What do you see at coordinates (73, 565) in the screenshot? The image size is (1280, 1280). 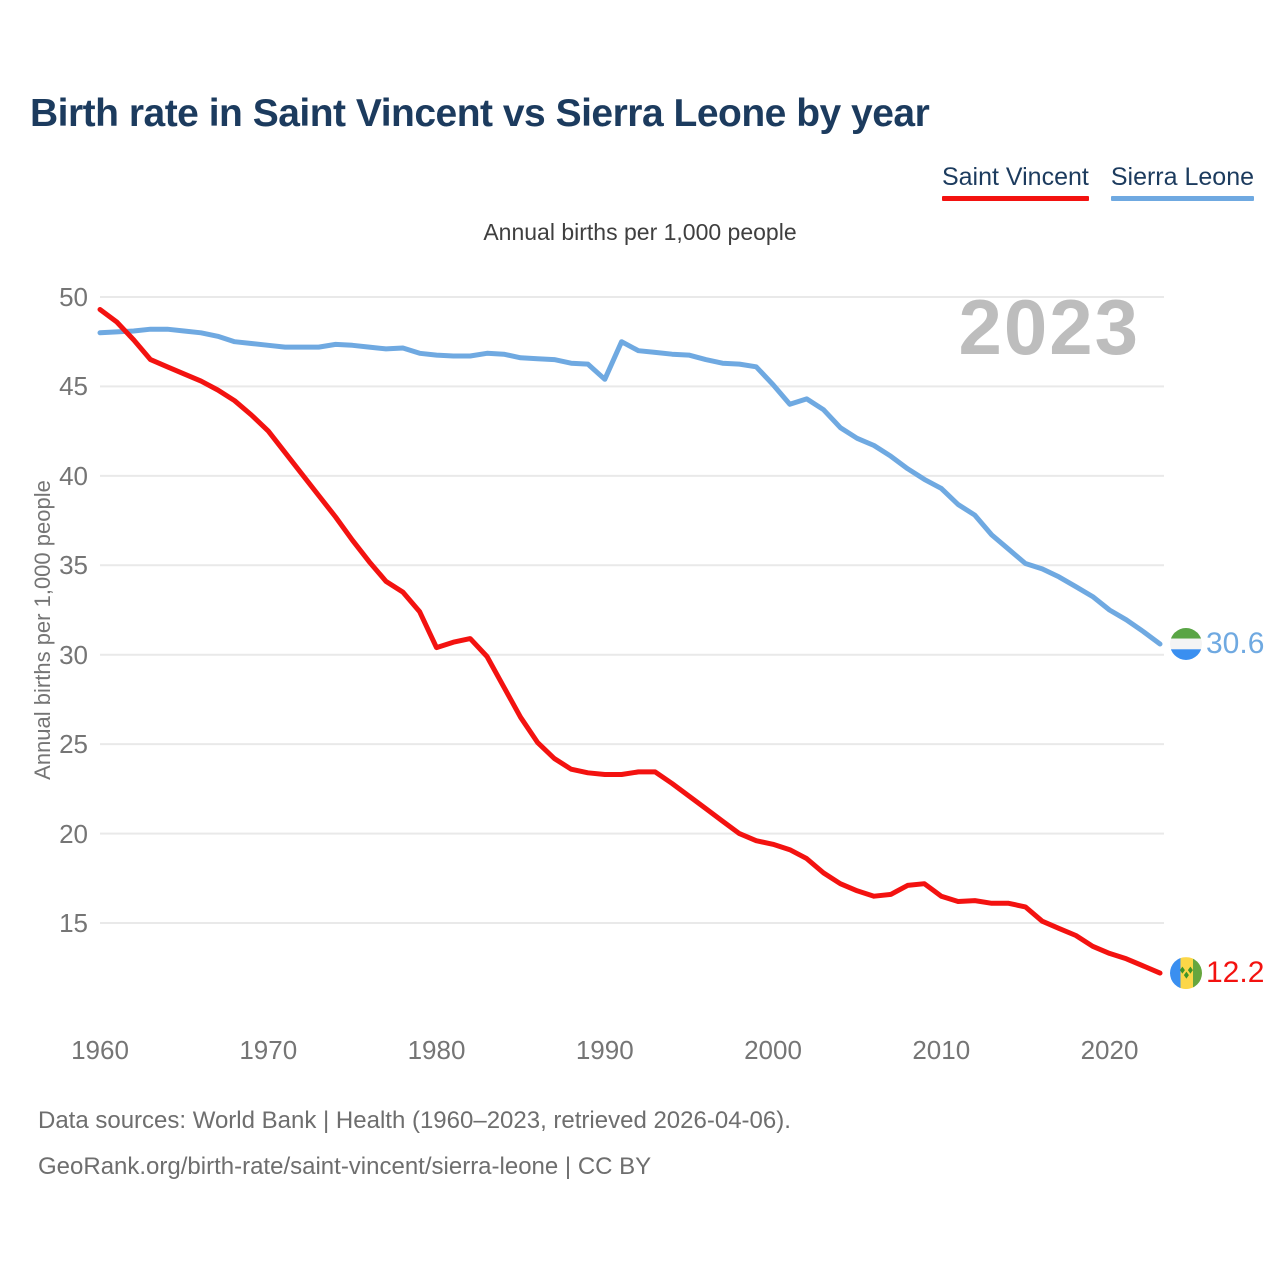 I see `y-tick-label: 35` at bounding box center [73, 565].